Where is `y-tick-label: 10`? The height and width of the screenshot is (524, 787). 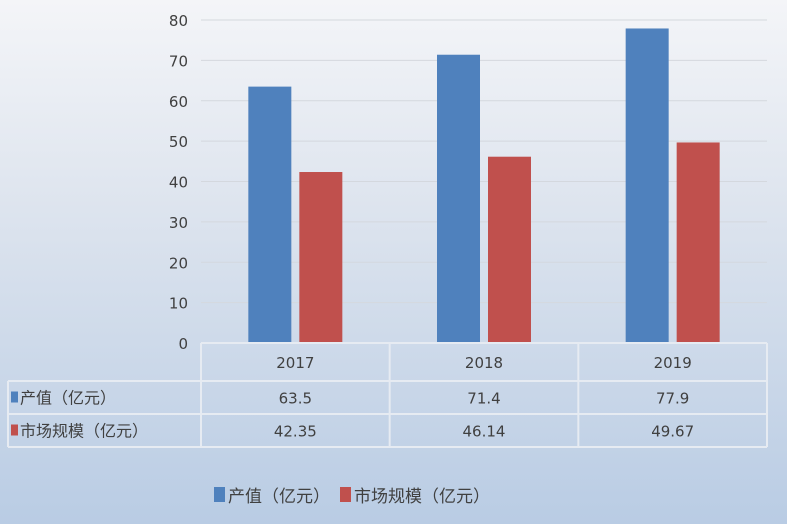 y-tick-label: 10 is located at coordinates (178, 304).